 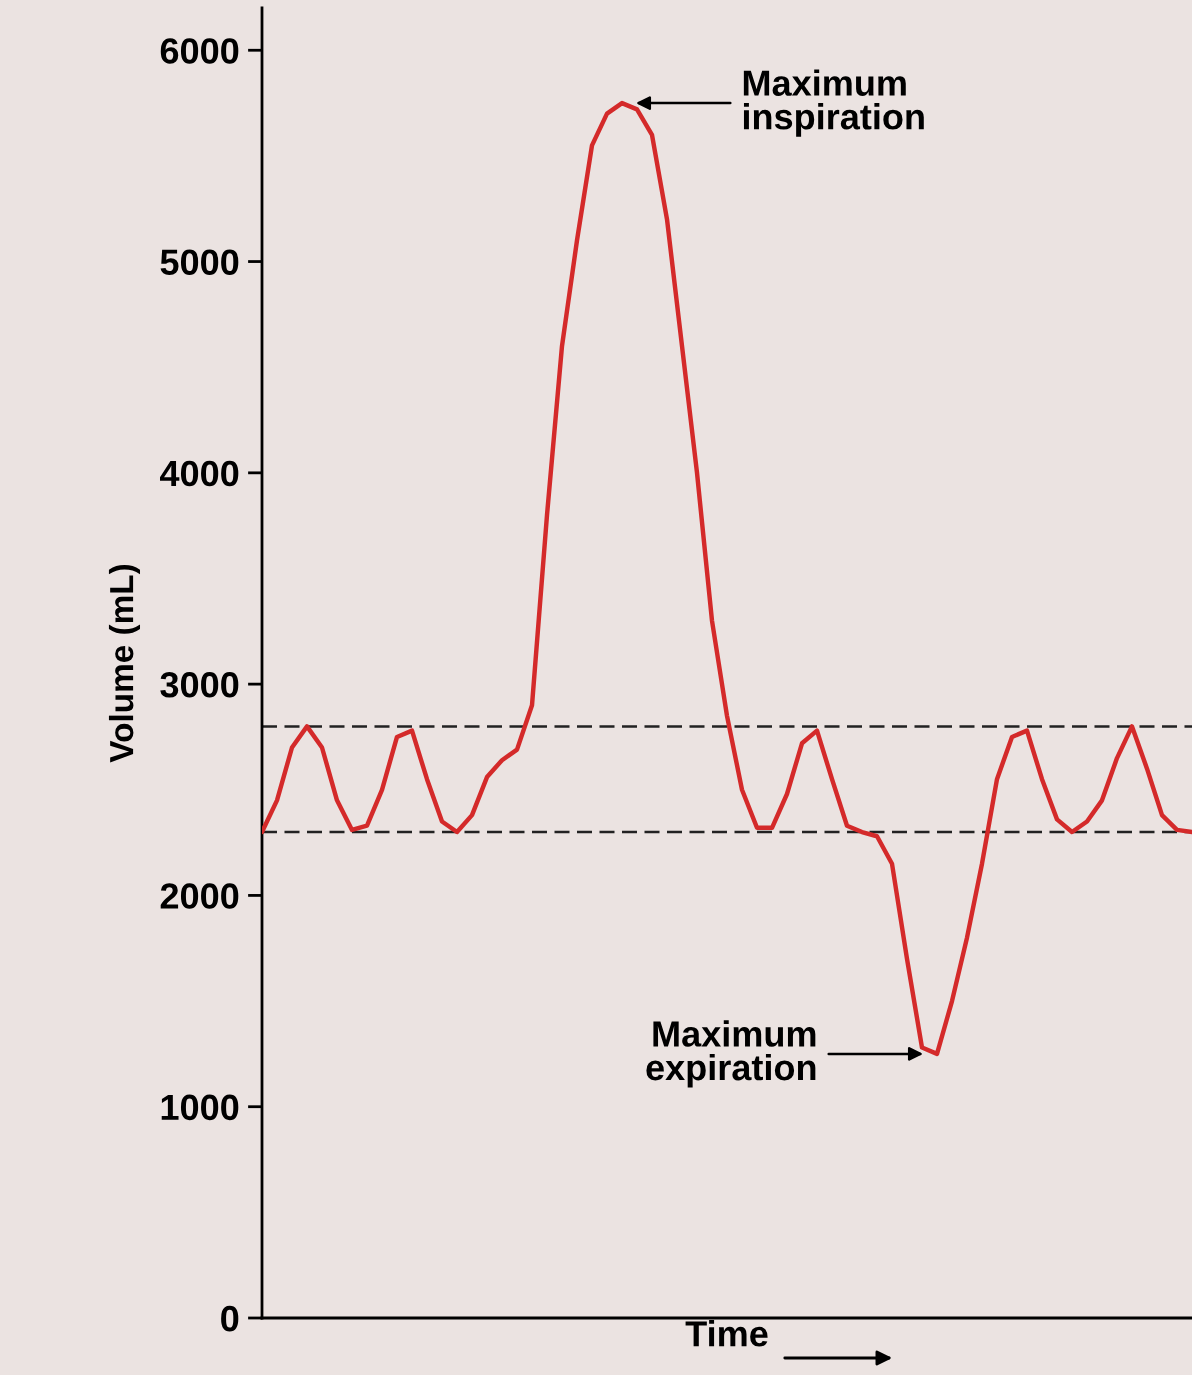 I want to click on y-tick-label: 2000, so click(x=199, y=896).